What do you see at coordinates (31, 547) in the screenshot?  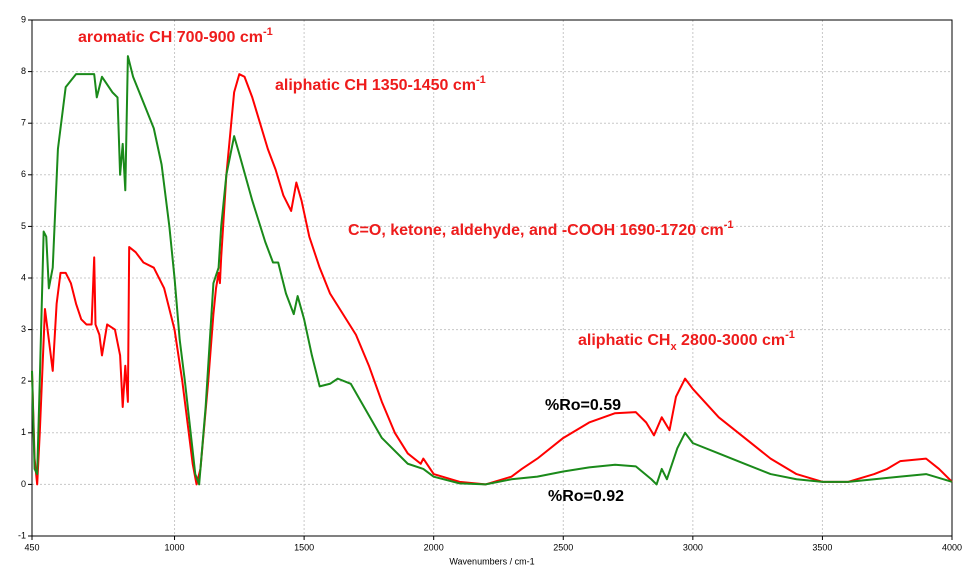 I see `x-tick-label: 450` at bounding box center [31, 547].